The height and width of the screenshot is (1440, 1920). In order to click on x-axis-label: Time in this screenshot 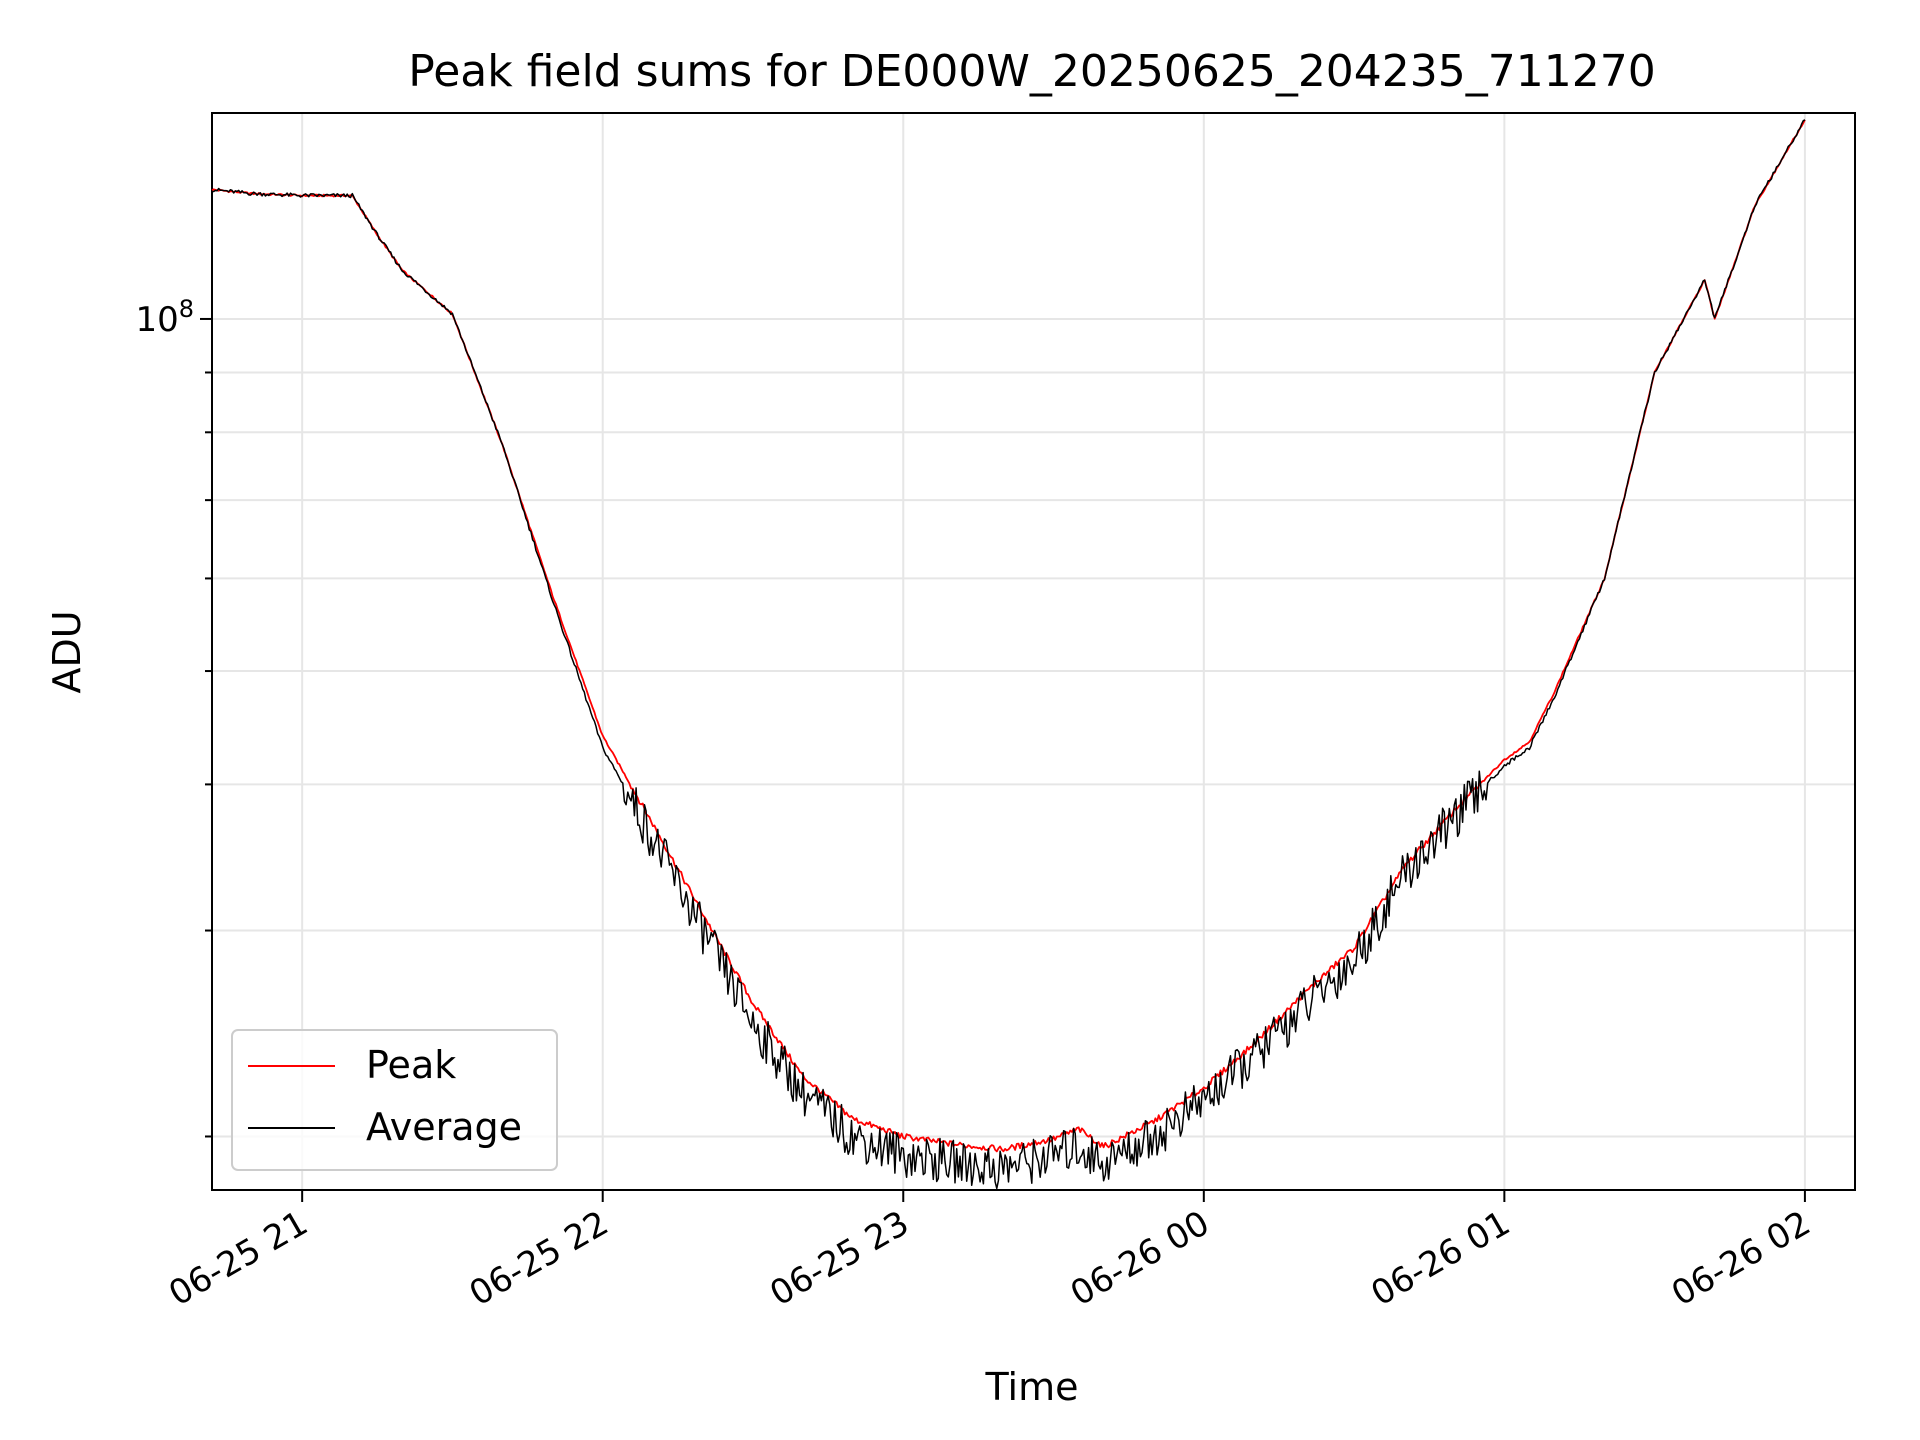, I will do `click(1032, 1387)`.